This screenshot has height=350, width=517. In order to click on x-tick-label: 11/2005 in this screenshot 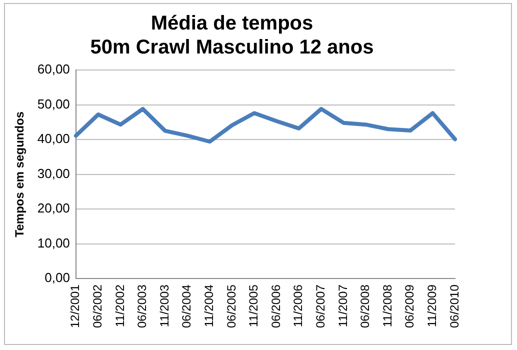, I will do `click(253, 306)`.